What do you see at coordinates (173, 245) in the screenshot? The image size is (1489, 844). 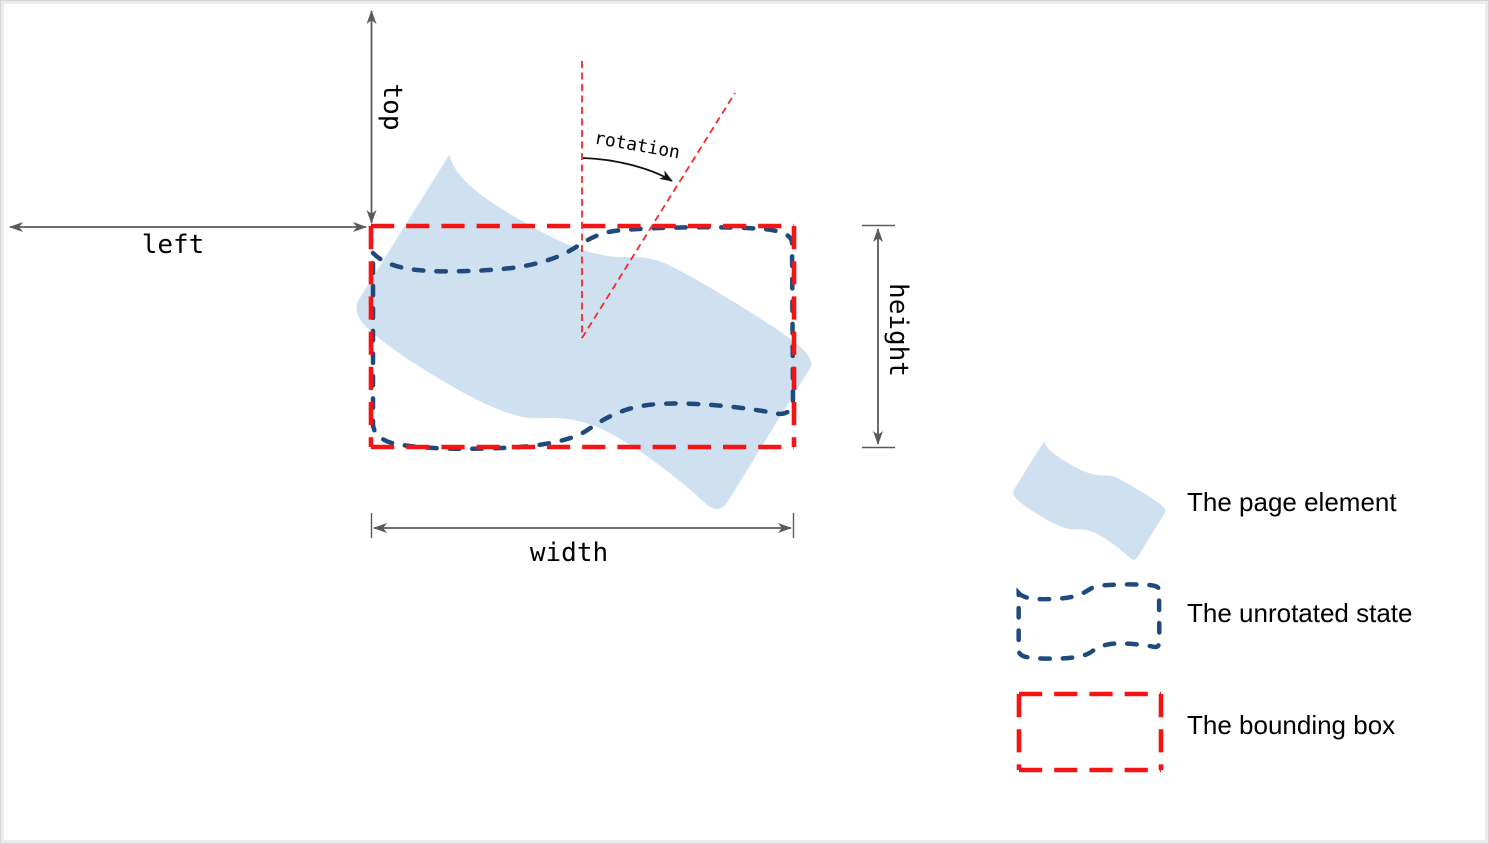 I see `left-label: left` at bounding box center [173, 245].